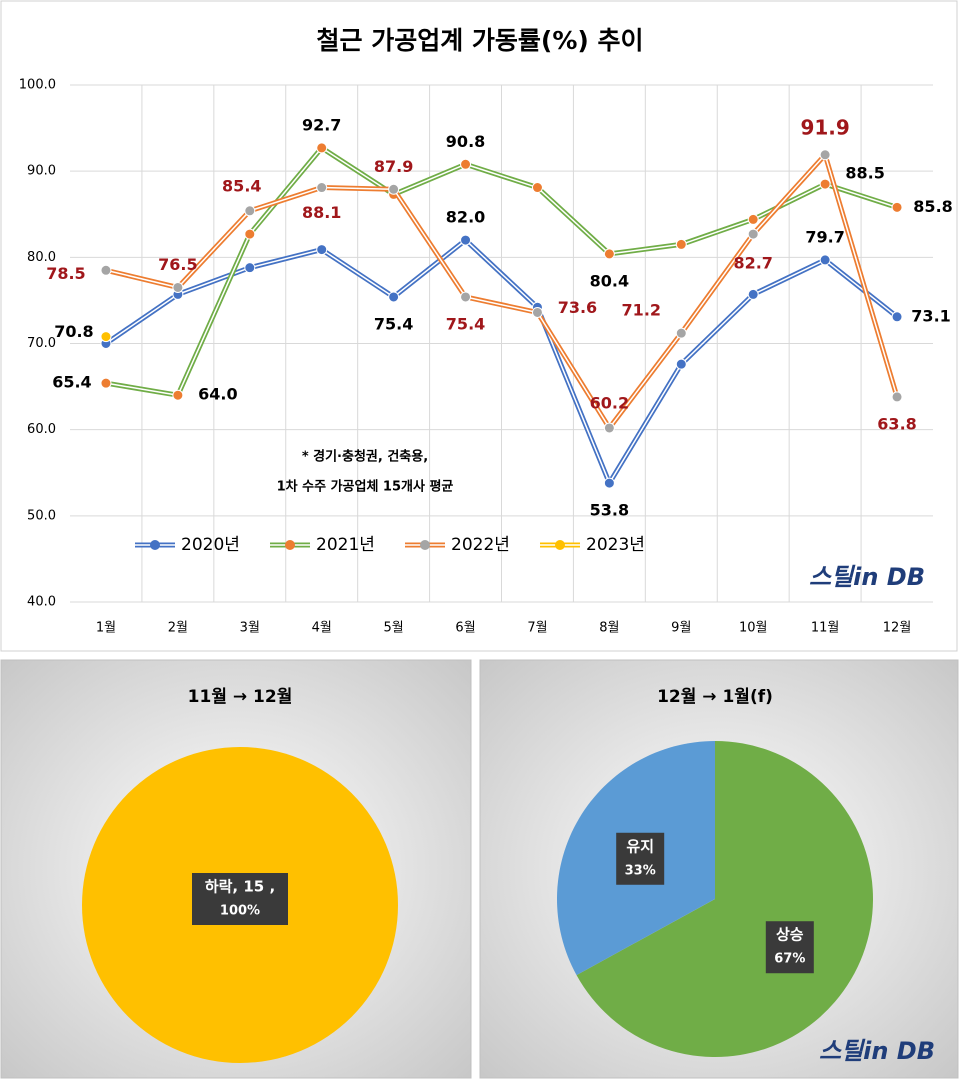 The width and height of the screenshot is (960, 1082). I want to click on x-tick-label: 4월, so click(322, 628).